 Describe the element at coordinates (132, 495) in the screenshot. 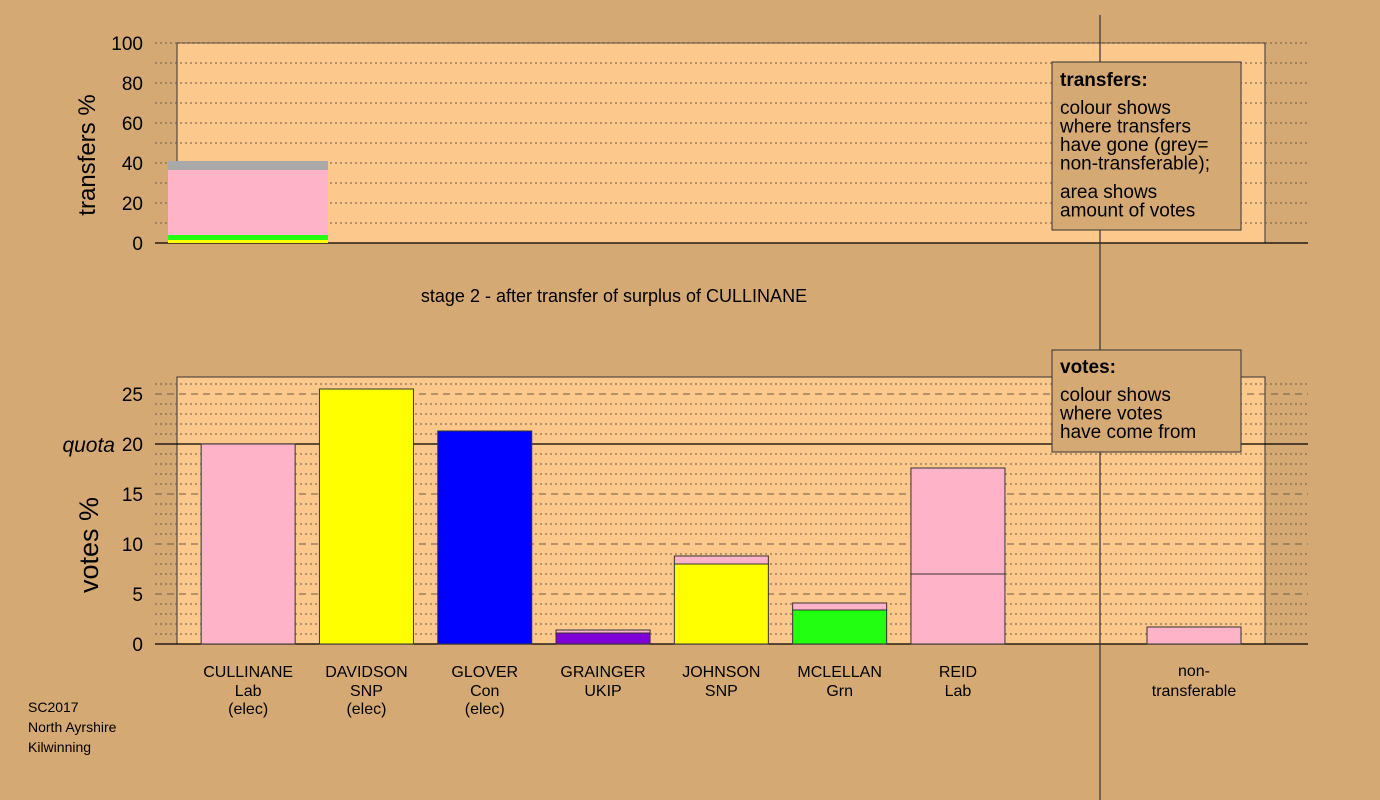

I see `votes-tick-label: 15` at that location.